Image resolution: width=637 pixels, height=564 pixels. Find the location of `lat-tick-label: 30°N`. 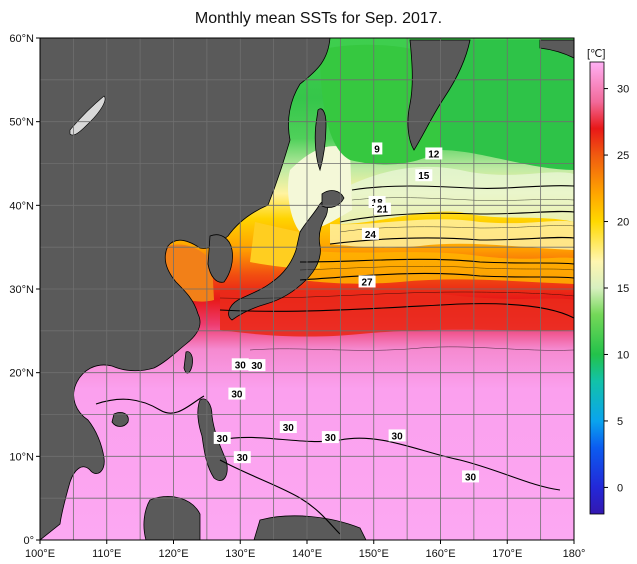

lat-tick-label: 30°N is located at coordinates (21, 290).